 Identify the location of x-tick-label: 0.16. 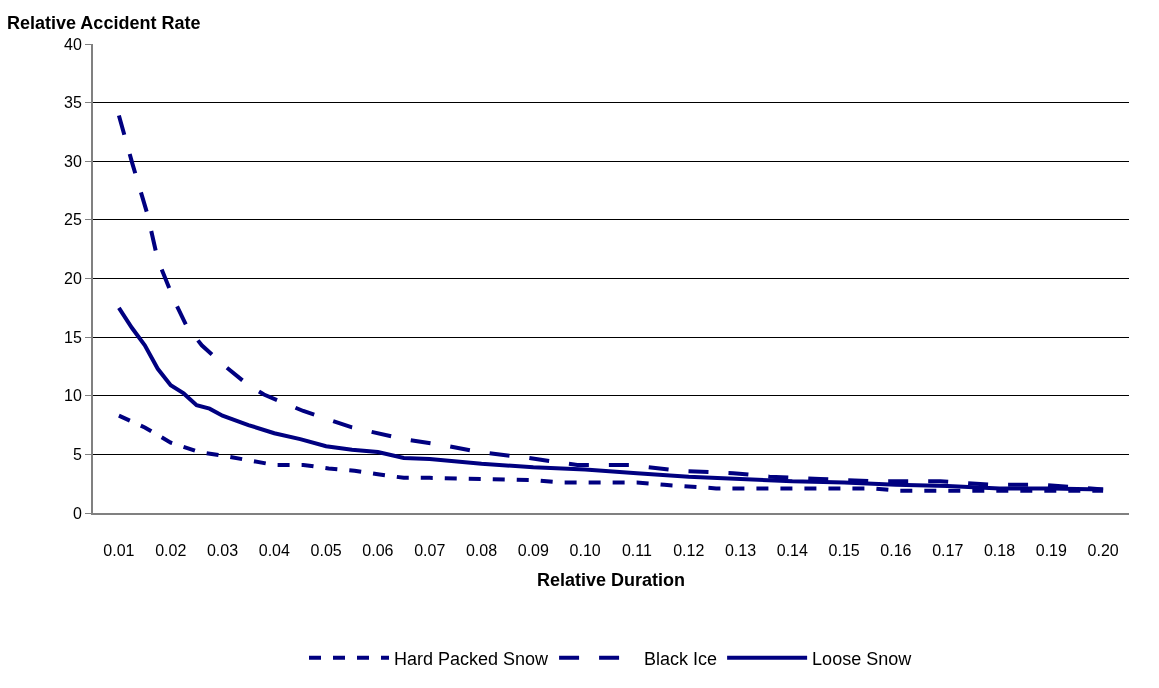
(896, 551).